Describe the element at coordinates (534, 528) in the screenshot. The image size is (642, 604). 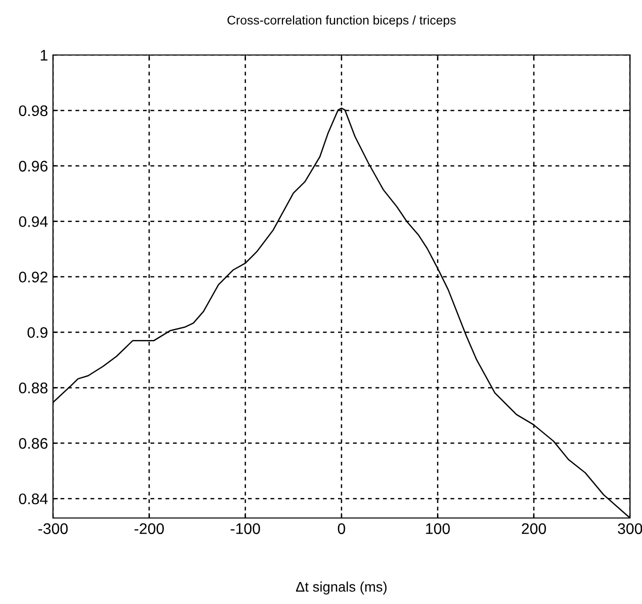
I see `x-tick-label: 200` at that location.